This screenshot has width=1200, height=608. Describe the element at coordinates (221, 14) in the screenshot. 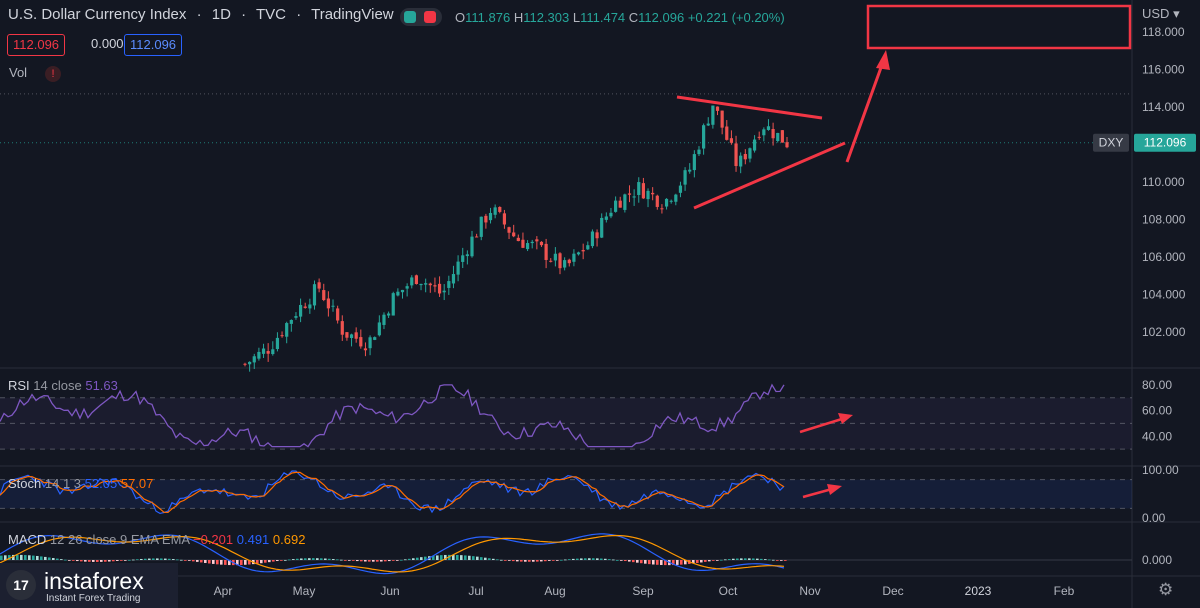

I see `interval-label: 1D` at that location.